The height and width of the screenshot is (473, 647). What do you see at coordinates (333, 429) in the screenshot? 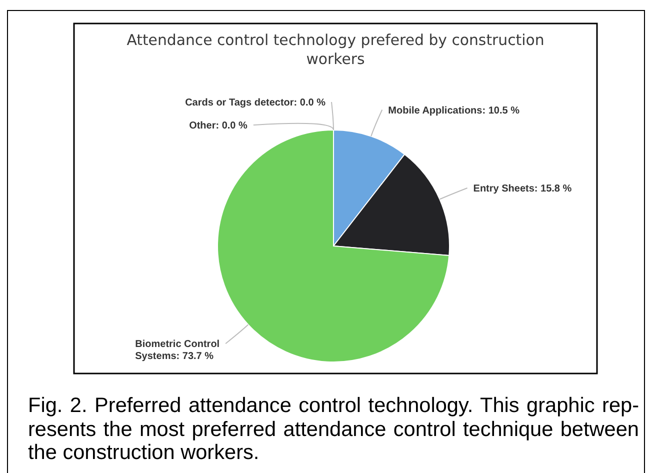
I see `caption: Fig. 2. Preferred attendance control technology. This graphic rep-resents the most preferred attendance control technique between the construction workers.` at bounding box center [333, 429].